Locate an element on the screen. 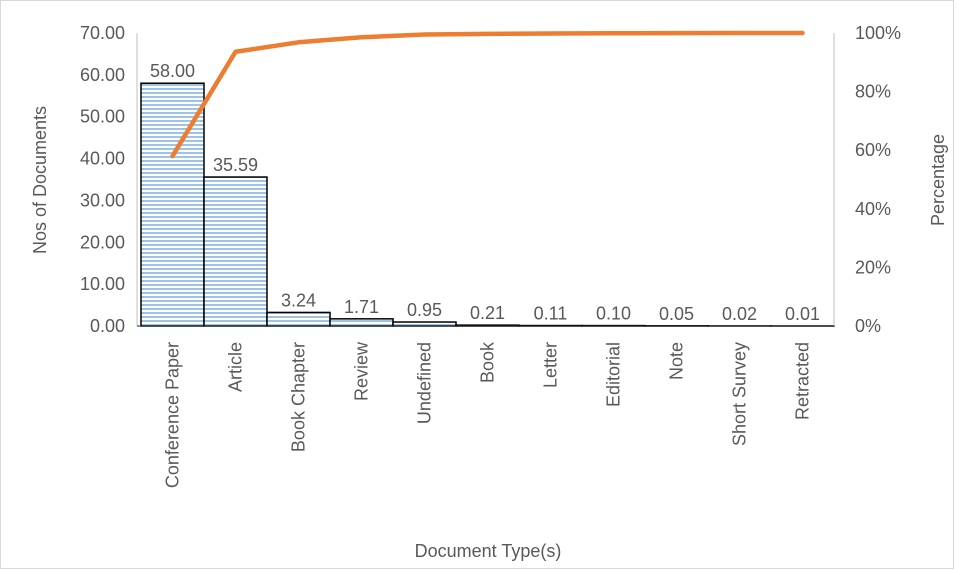 The height and width of the screenshot is (571, 956). bar-value-label: 3.24 is located at coordinates (298, 300).